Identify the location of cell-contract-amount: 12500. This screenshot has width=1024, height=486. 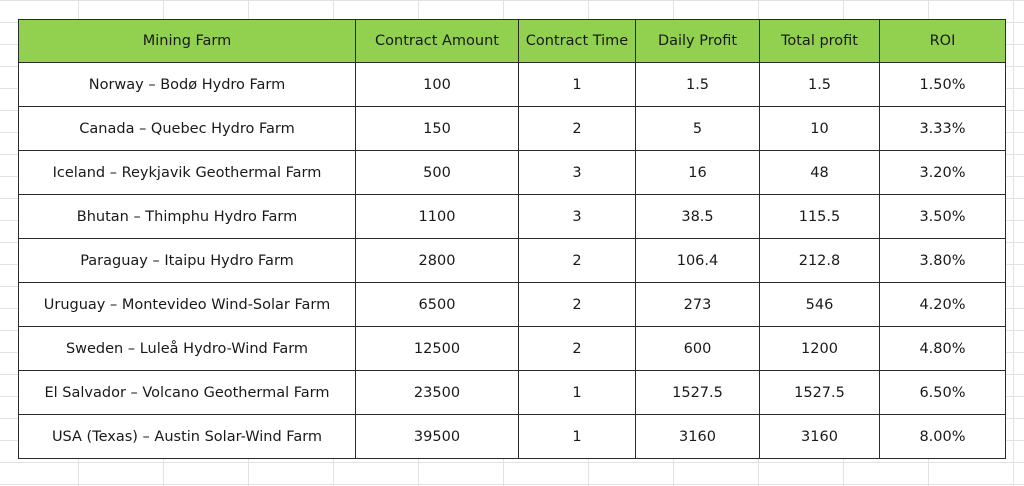
(437, 348).